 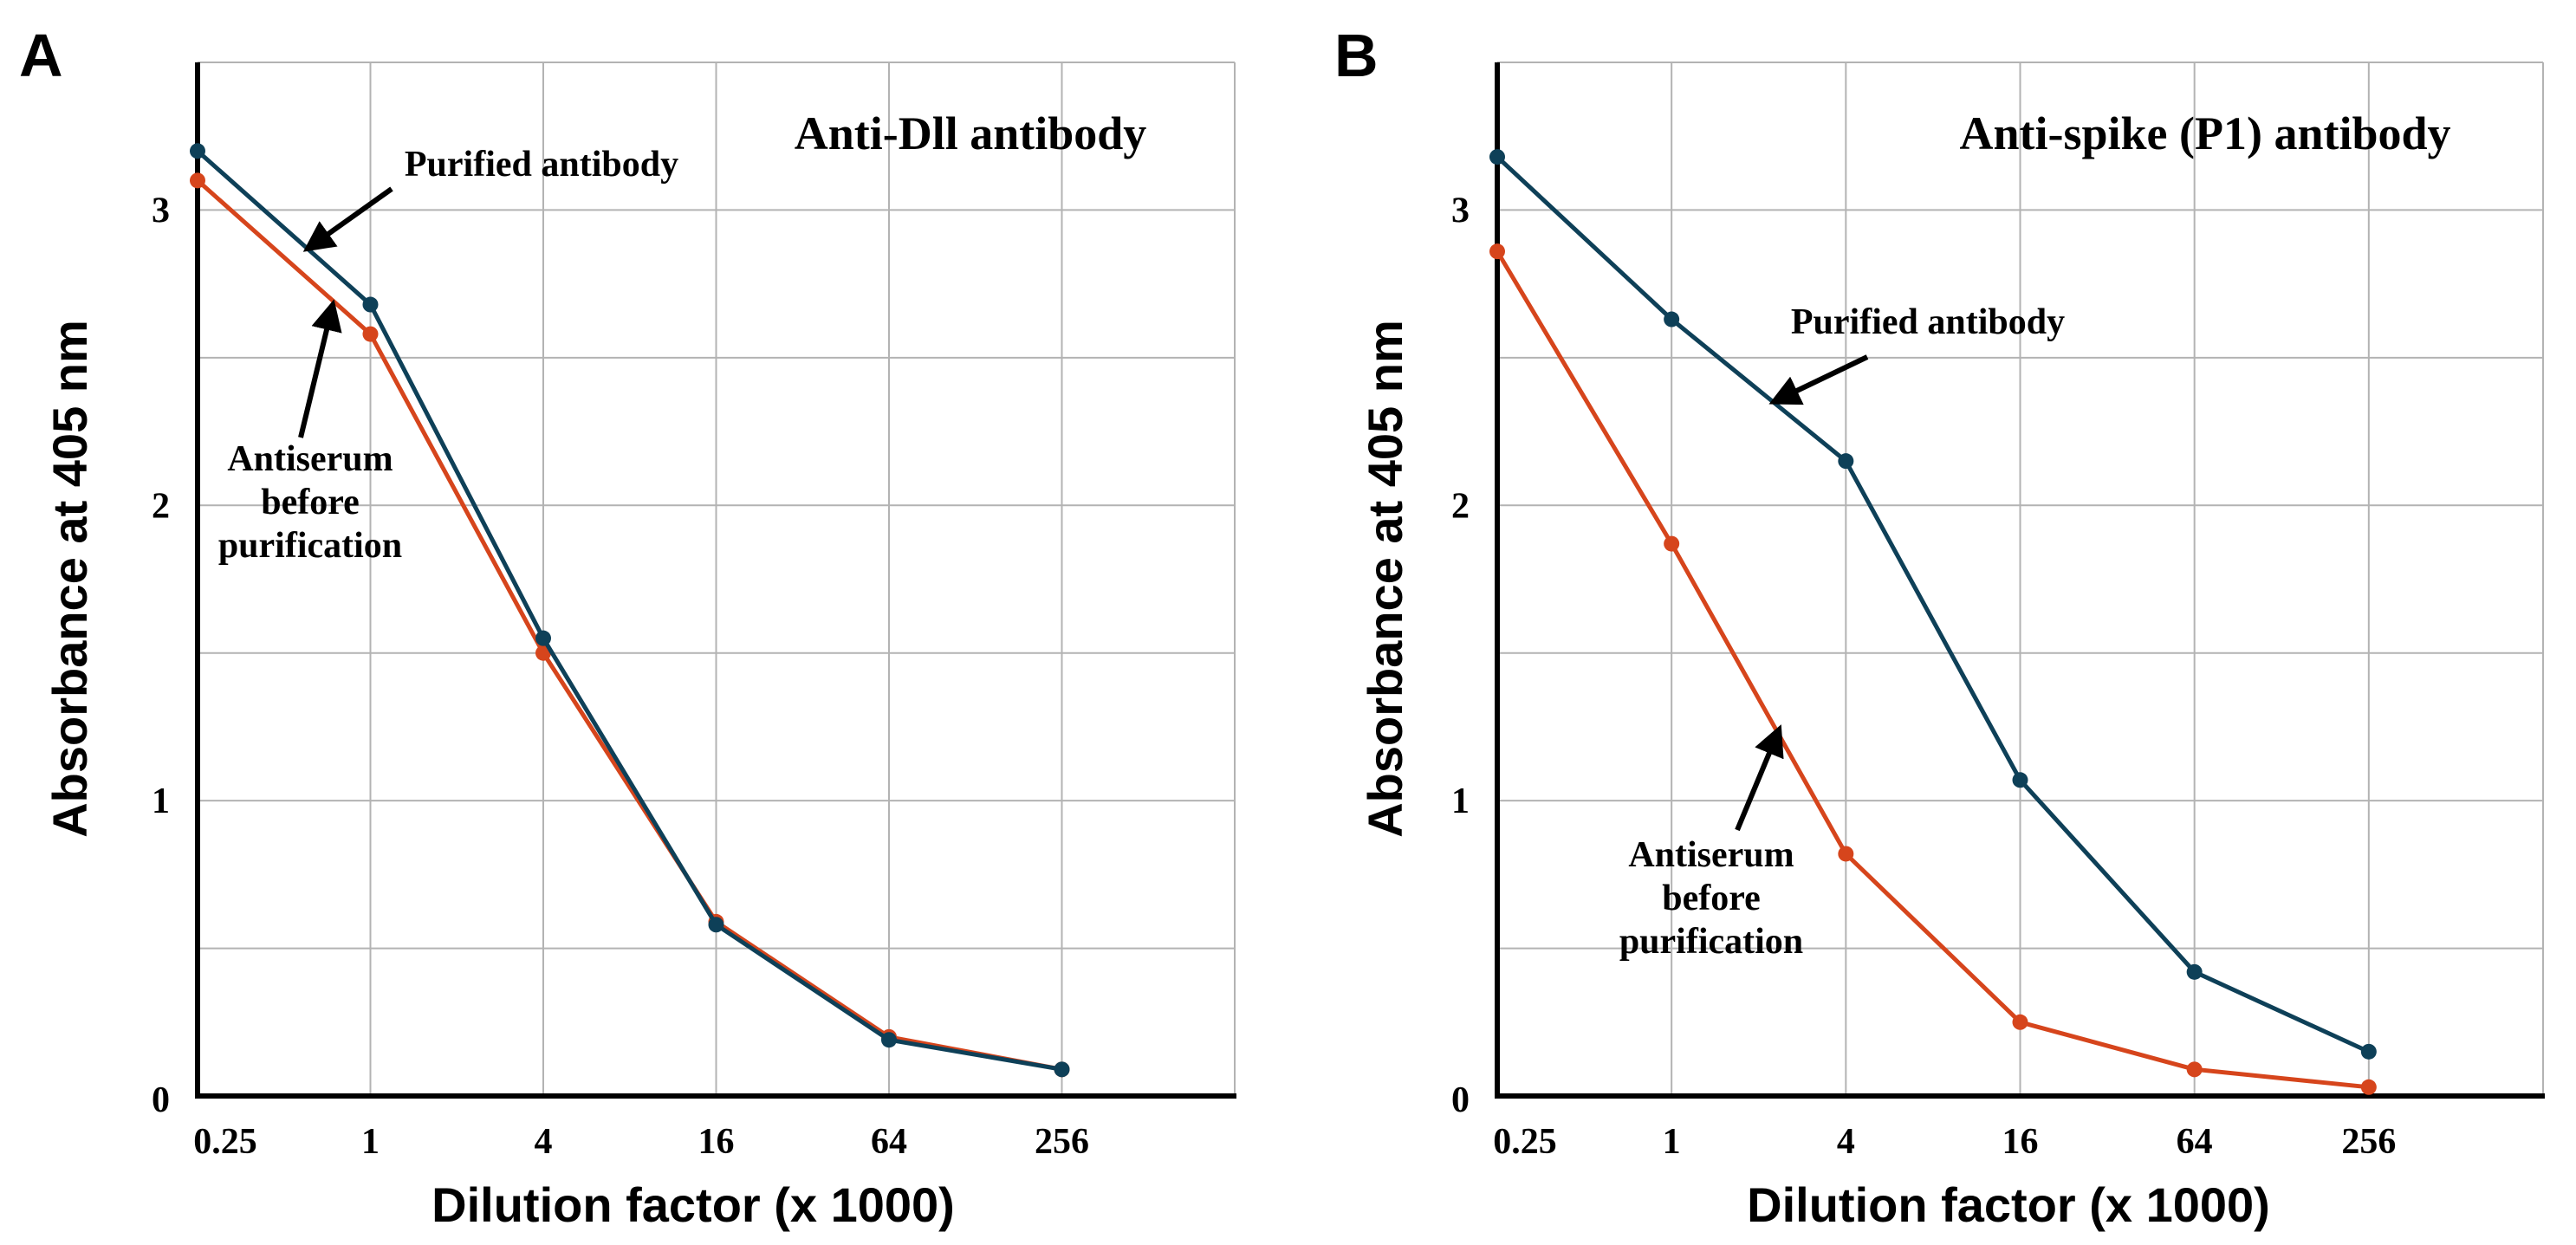 I want to click on chart-title: Anti-Dll antibody, so click(x=971, y=133).